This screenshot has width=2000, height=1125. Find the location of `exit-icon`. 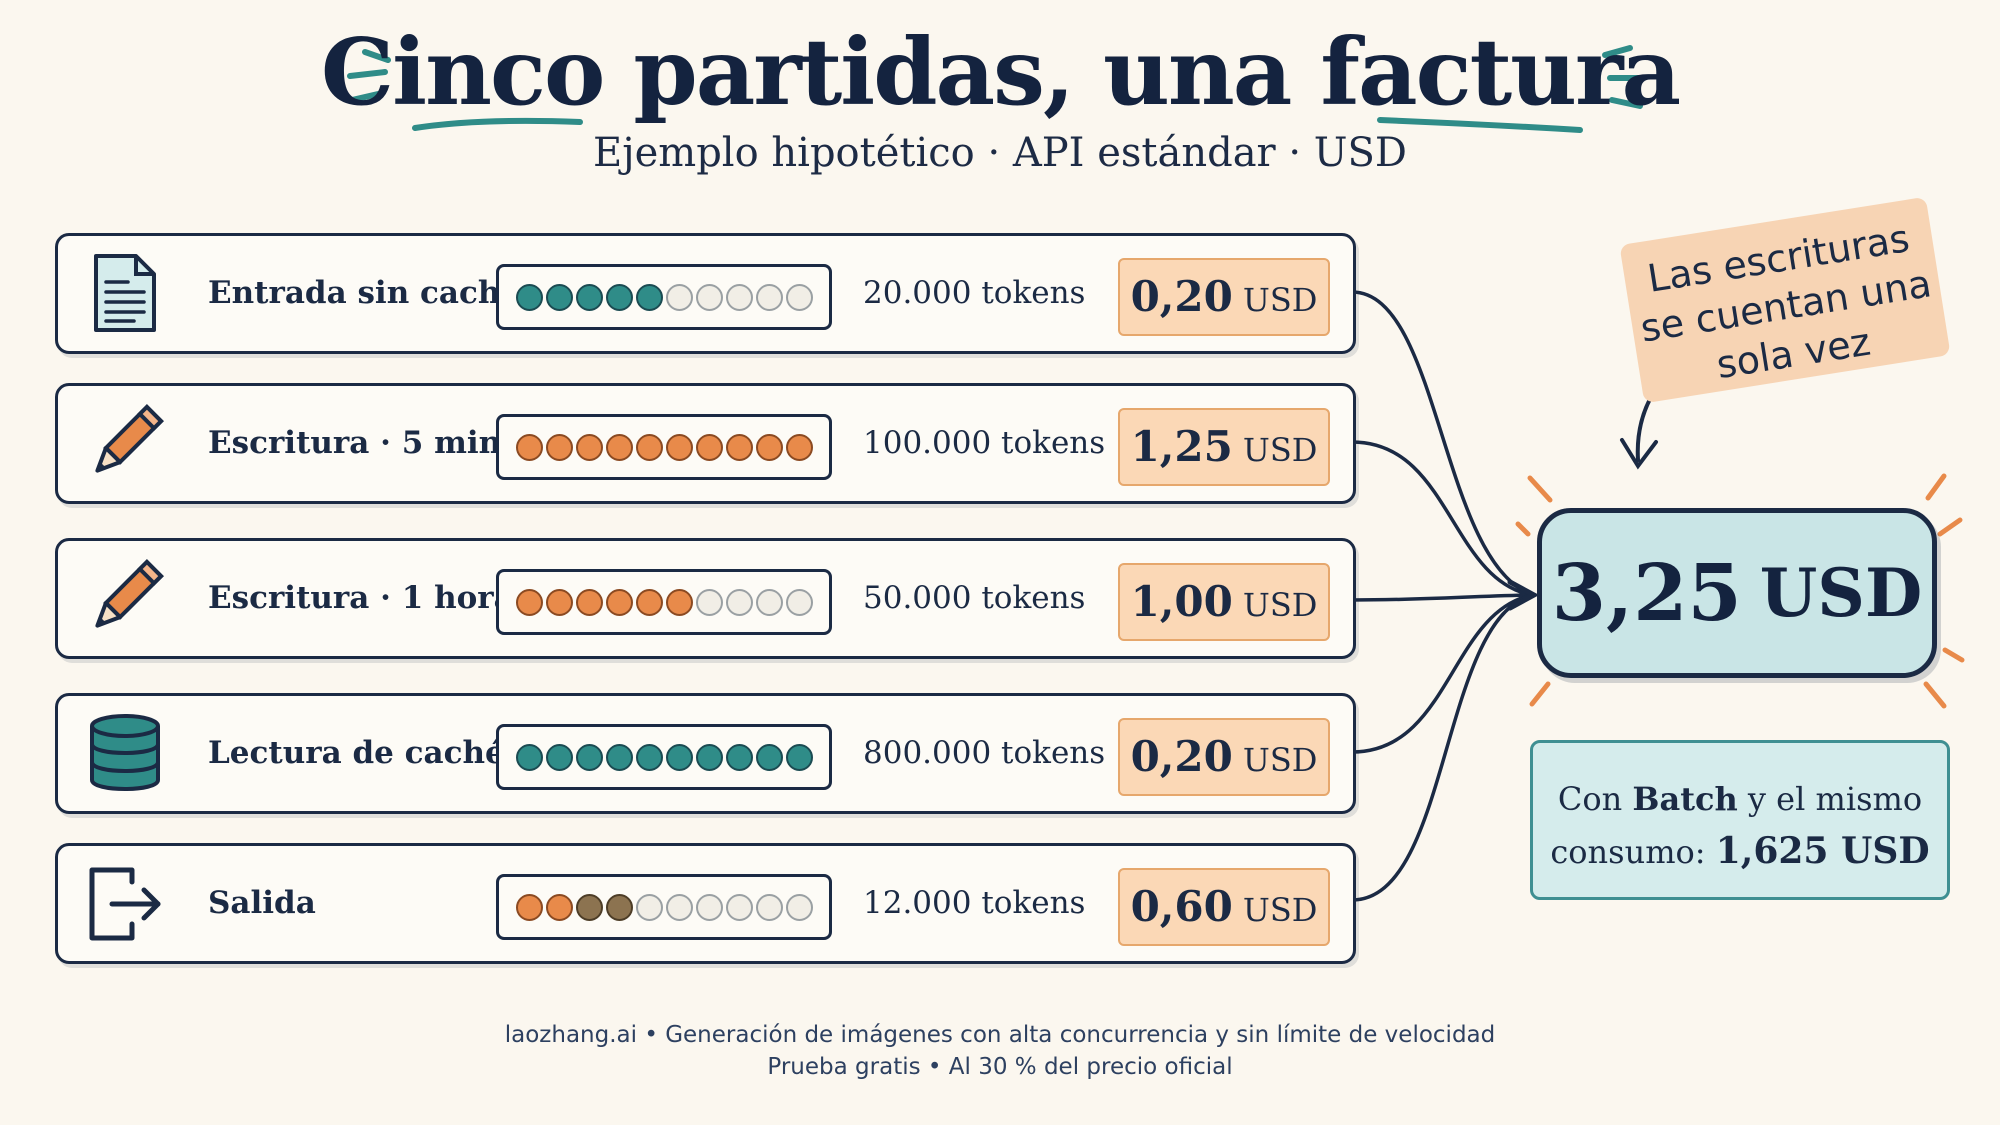

exit-icon is located at coordinates (125, 904).